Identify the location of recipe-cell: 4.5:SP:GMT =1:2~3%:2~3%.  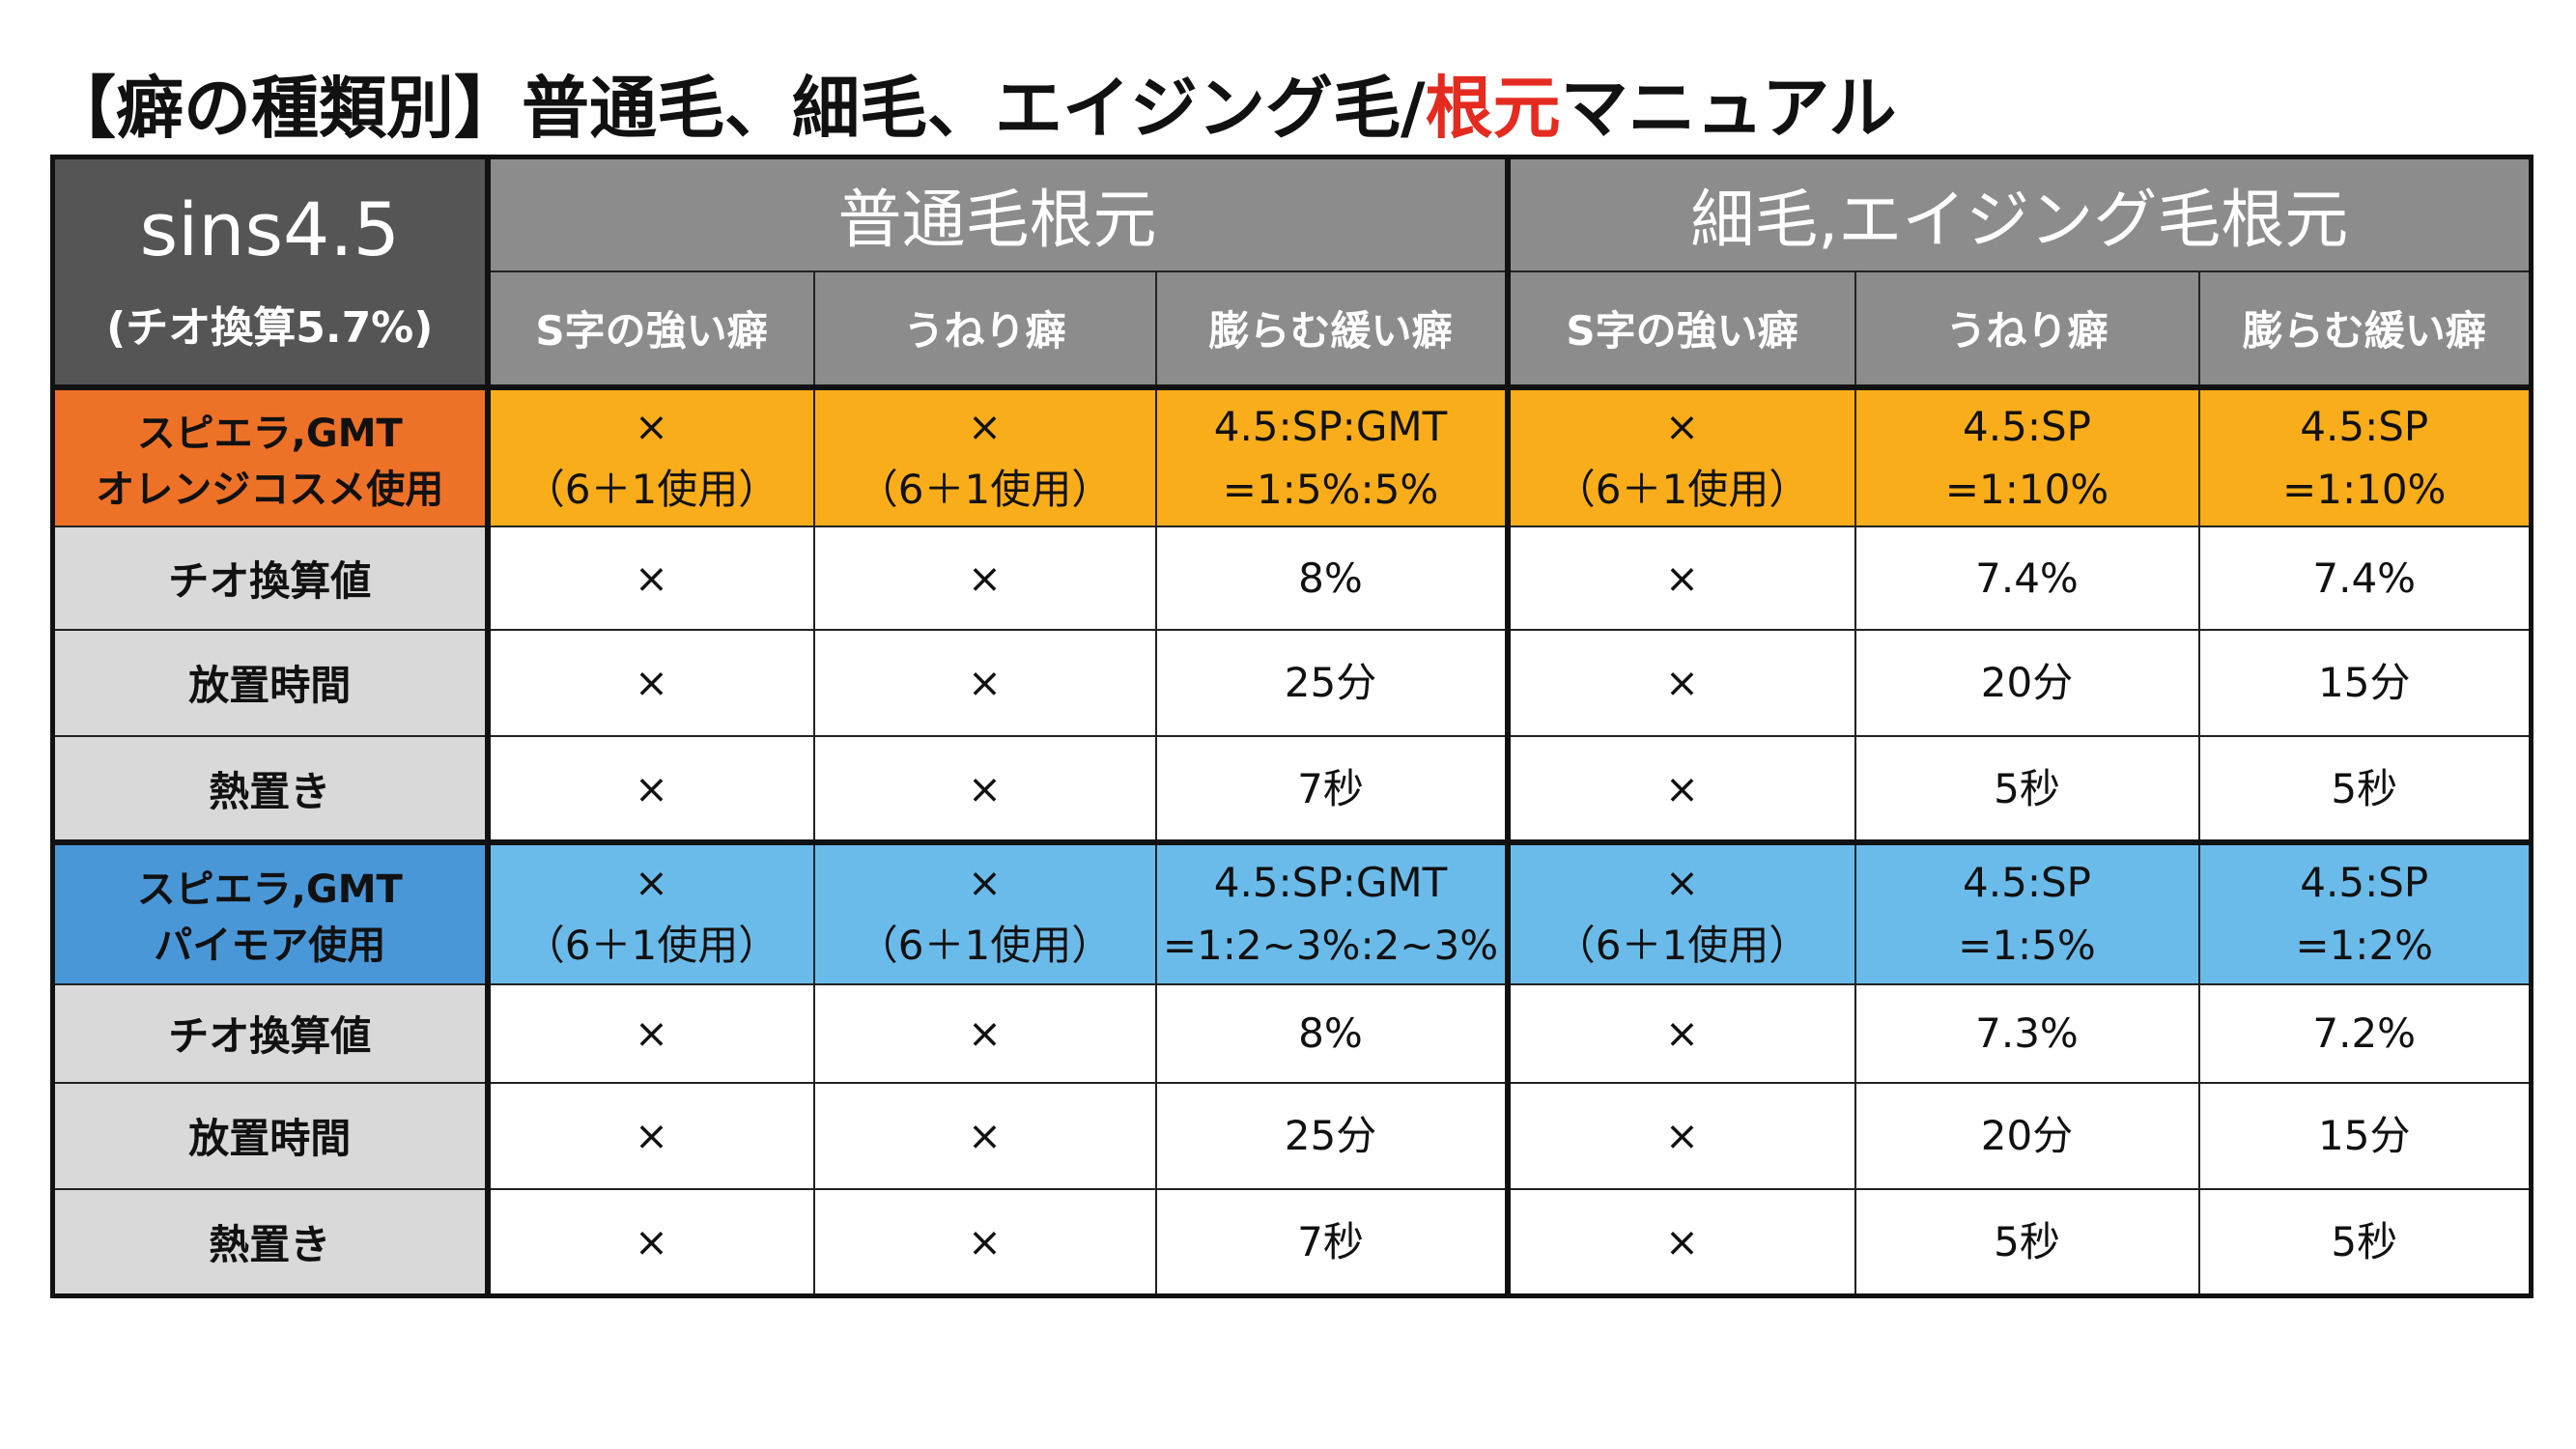
(1331, 912).